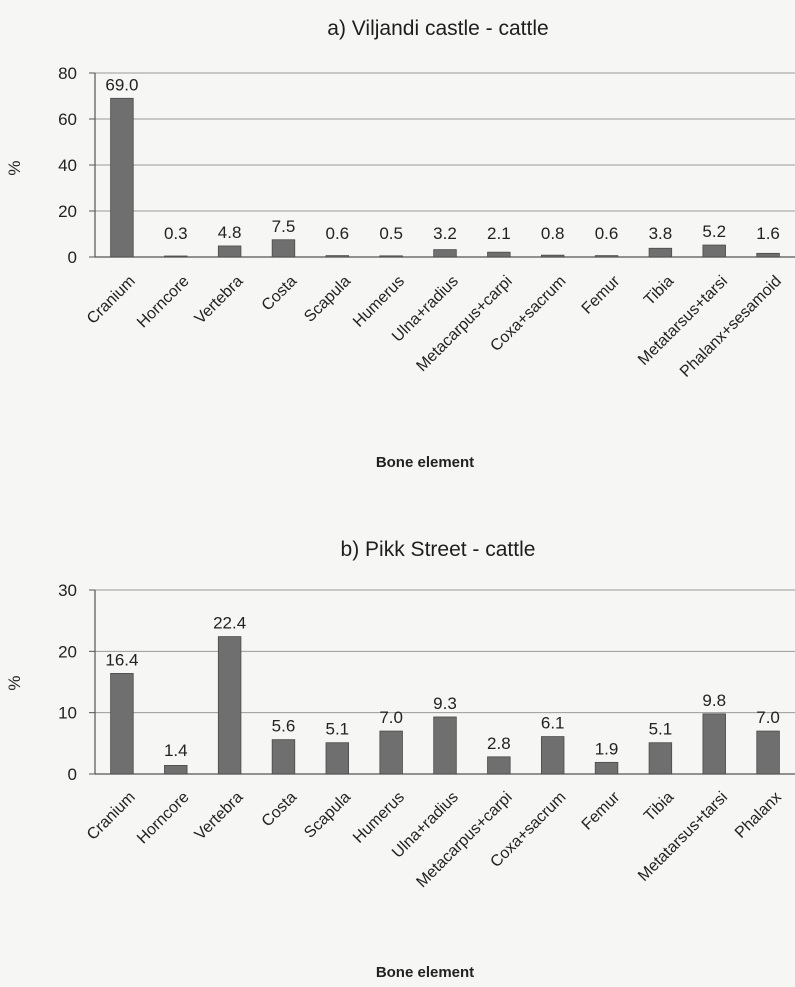  Describe the element at coordinates (176, 750) in the screenshot. I see `data-label: 1.4` at that location.